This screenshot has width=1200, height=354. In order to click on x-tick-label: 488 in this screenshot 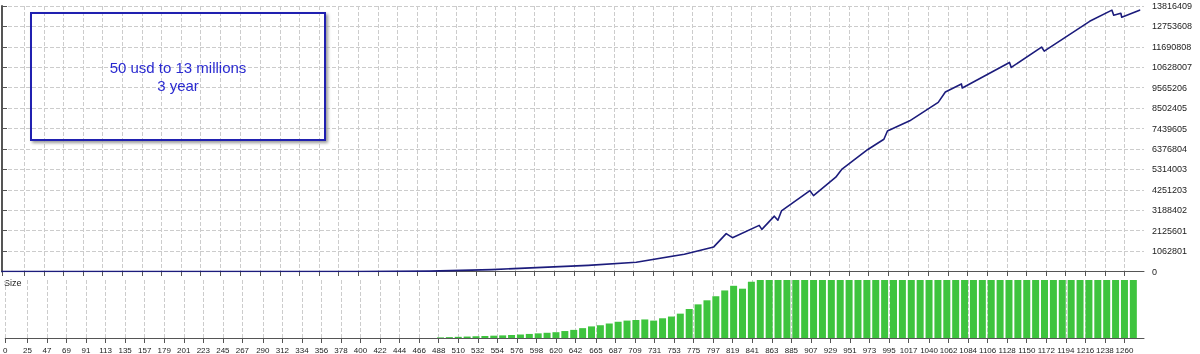, I will do `click(439, 349)`.